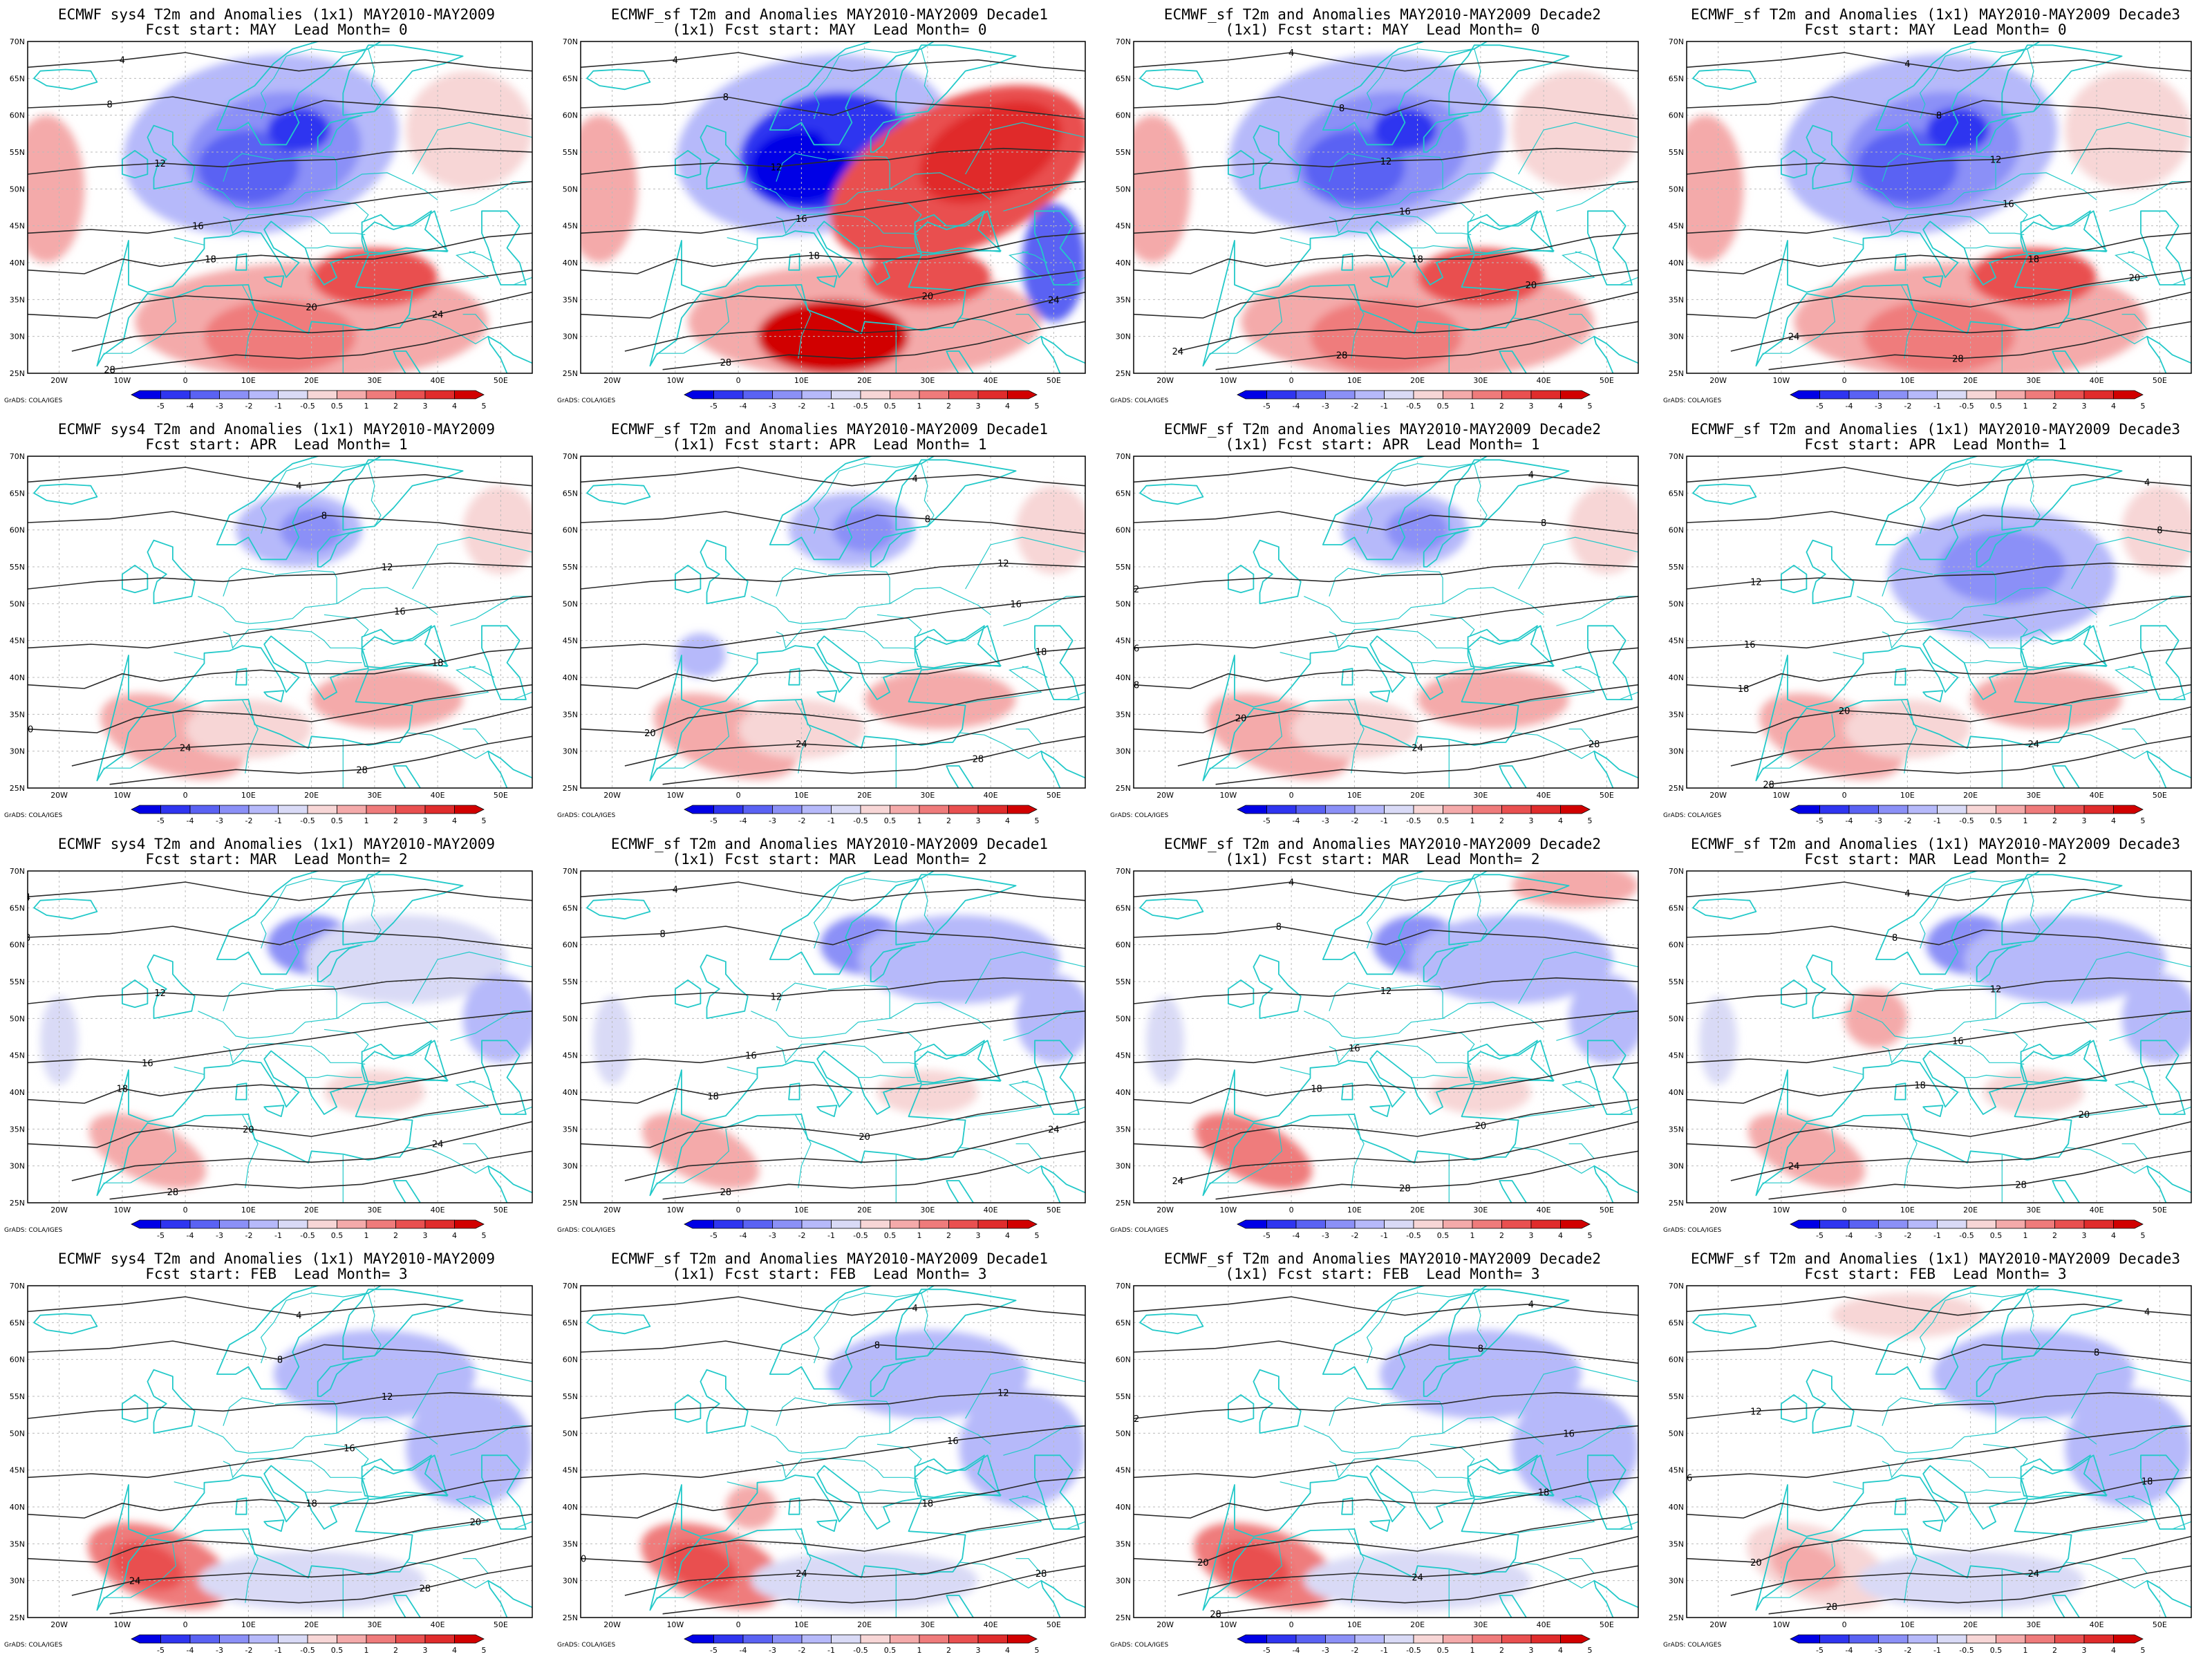 The width and height of the screenshot is (2212, 1659). Describe the element at coordinates (861, 821) in the screenshot. I see `colorbar-label: -0.5` at that location.